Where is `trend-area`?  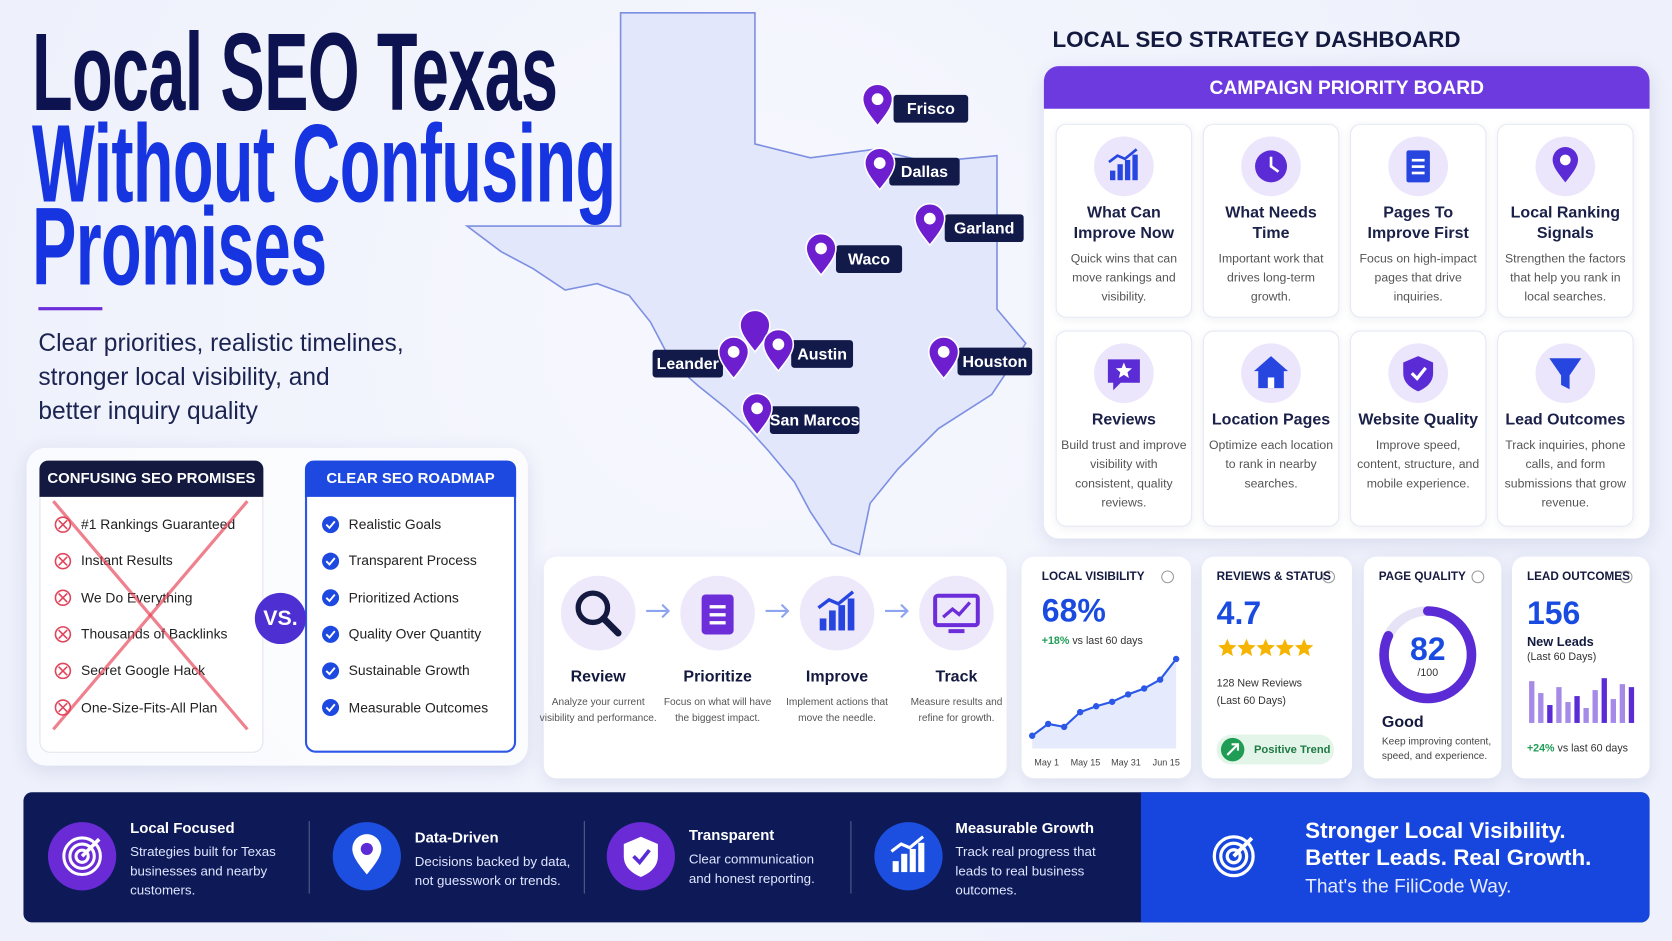 trend-area is located at coordinates (1104, 703).